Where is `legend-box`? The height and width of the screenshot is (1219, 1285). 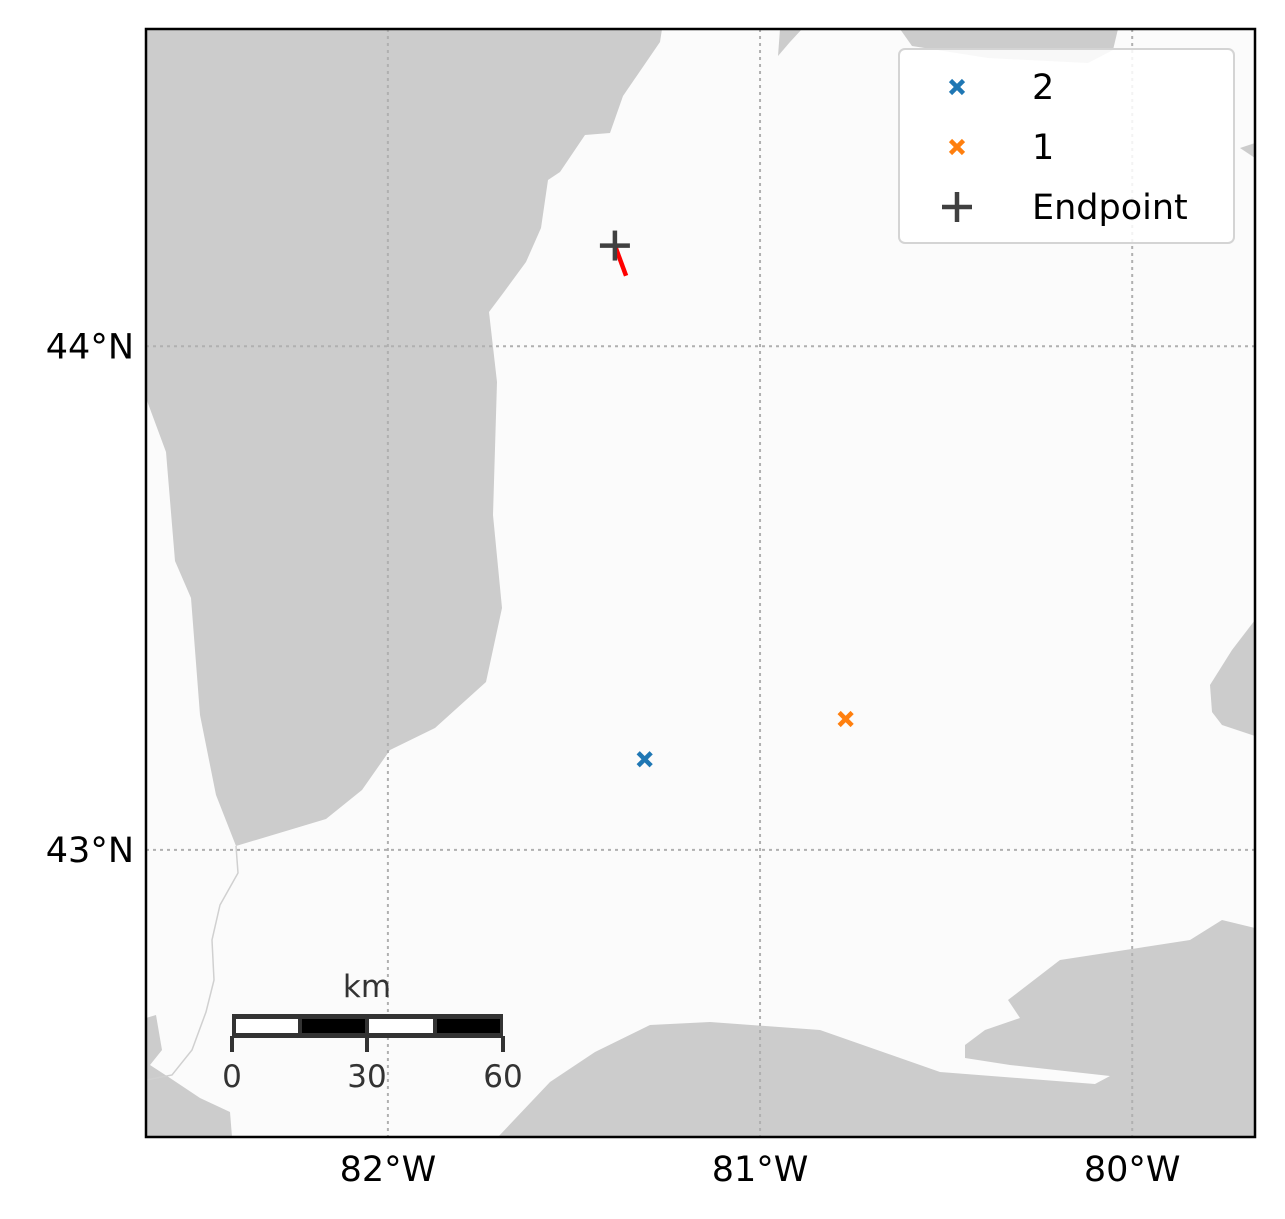
legend-box is located at coordinates (1066, 146).